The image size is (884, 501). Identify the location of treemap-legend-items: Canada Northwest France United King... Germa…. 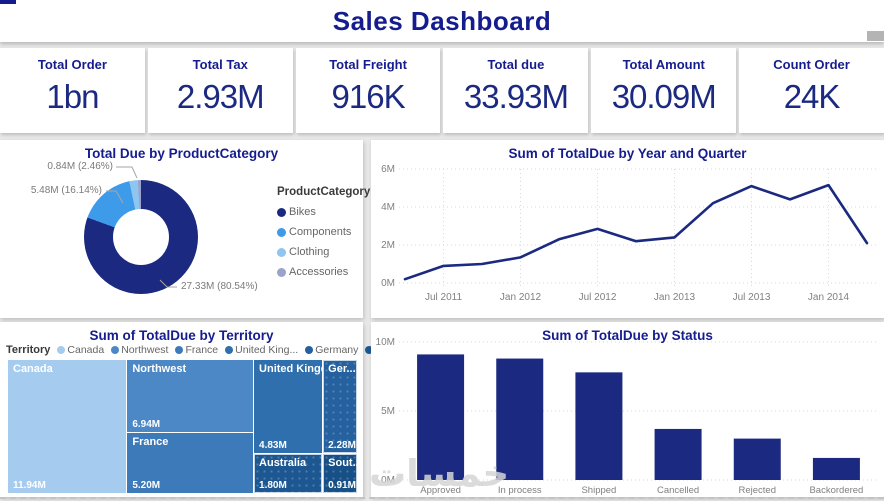
(240, 350).